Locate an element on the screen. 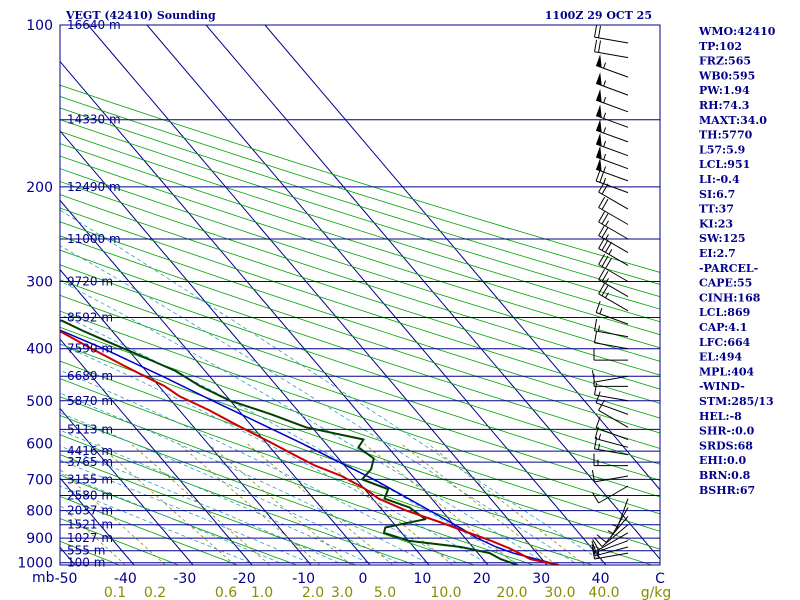 This screenshot has height=600, width=800. index-value: BSHR:67 is located at coordinates (727, 490).